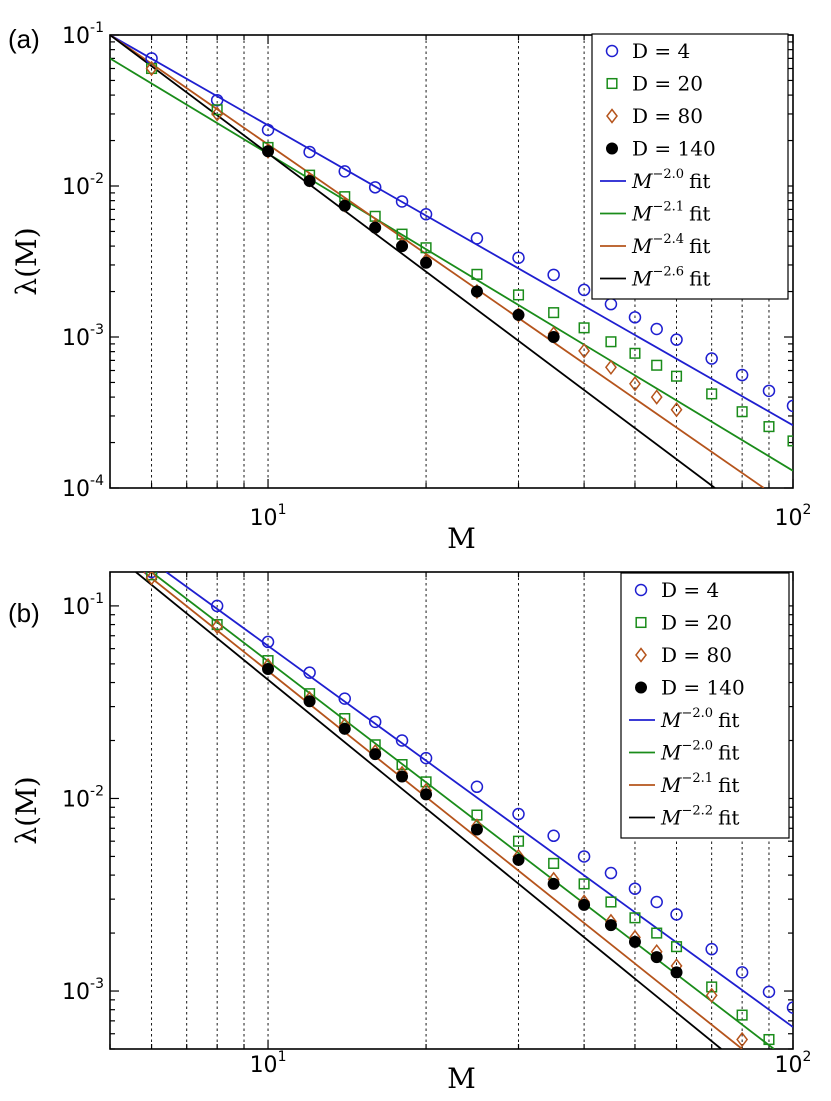 Image resolution: width=831 pixels, height=1101 pixels. What do you see at coordinates (668, 207) in the screenshot?
I see `legend-label-exp: −2.1` at bounding box center [668, 207].